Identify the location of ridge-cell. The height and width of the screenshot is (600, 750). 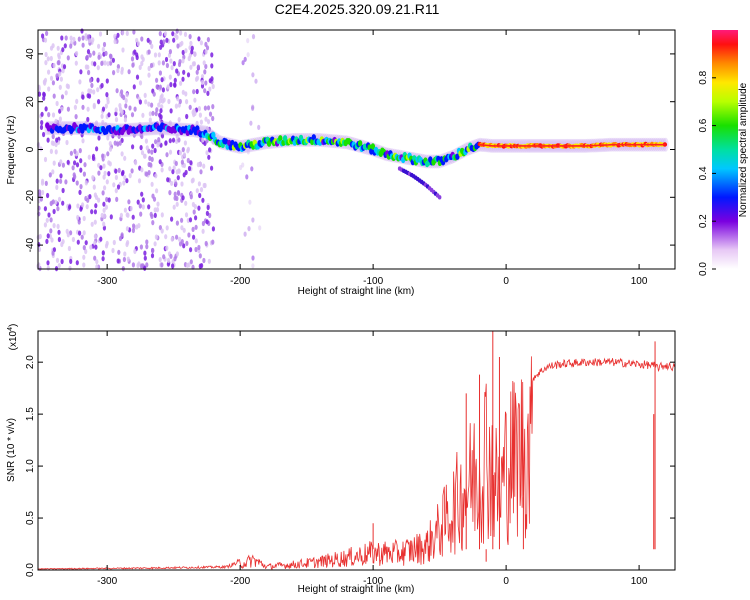
(373, 146).